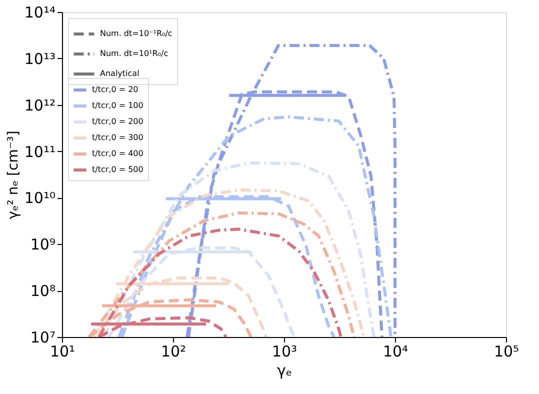 The width and height of the screenshot is (539, 394). What do you see at coordinates (395, 351) in the screenshot?
I see `x-tick-label: 10⁴` at bounding box center [395, 351].